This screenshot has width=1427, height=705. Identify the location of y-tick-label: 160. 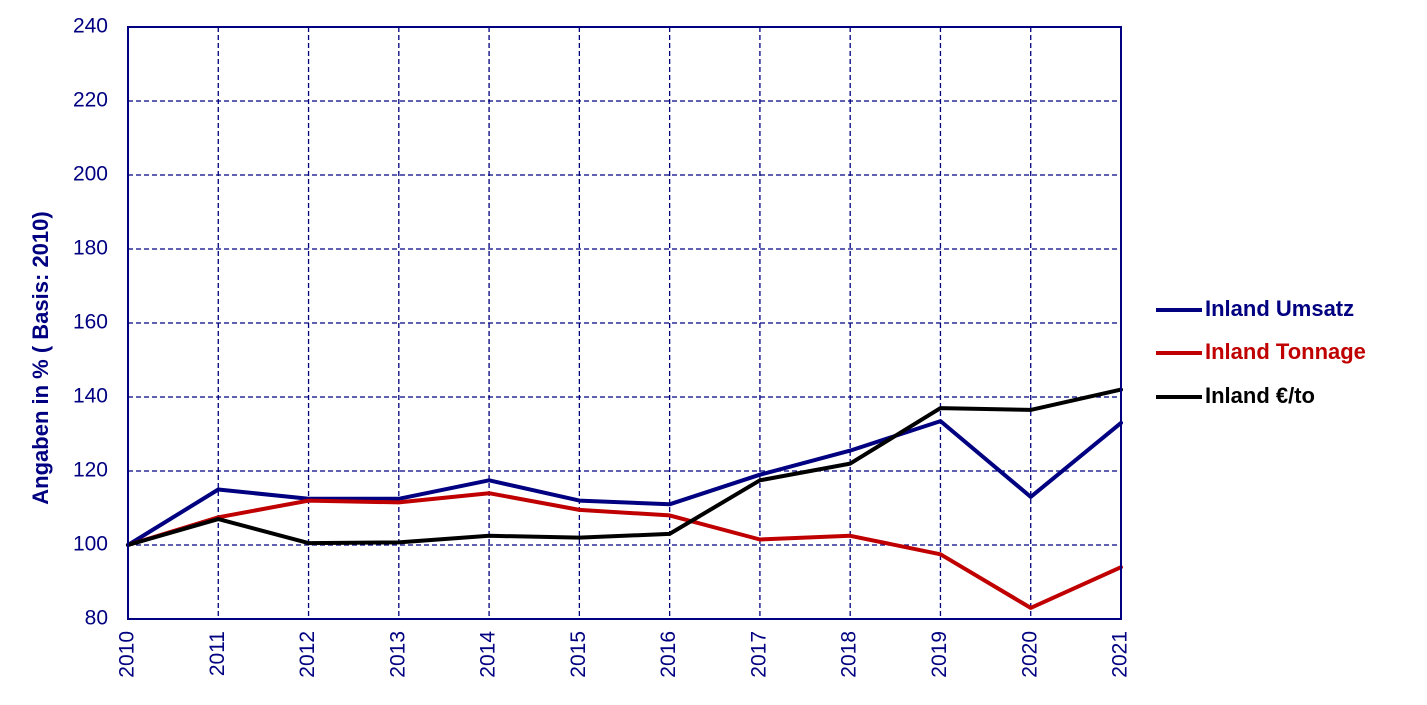
(90, 322).